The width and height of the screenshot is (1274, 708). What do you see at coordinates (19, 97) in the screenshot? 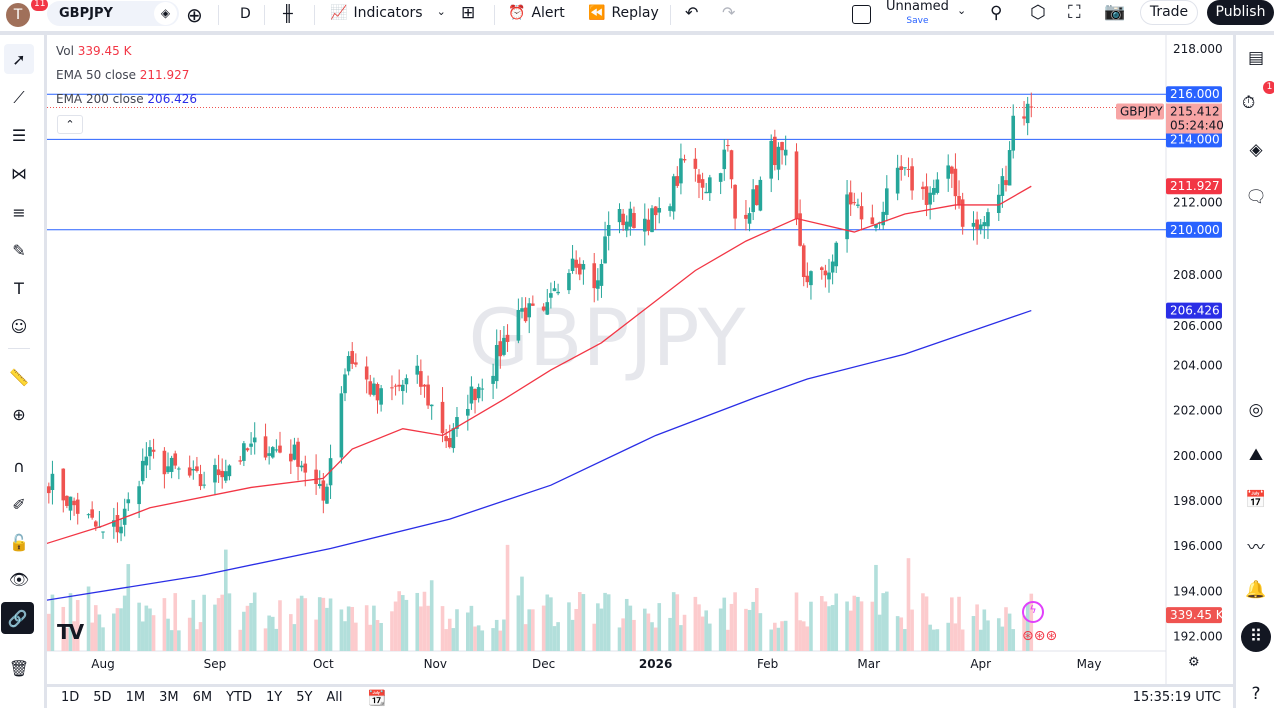
I see `trend-line-icon: ⟋` at bounding box center [19, 97].